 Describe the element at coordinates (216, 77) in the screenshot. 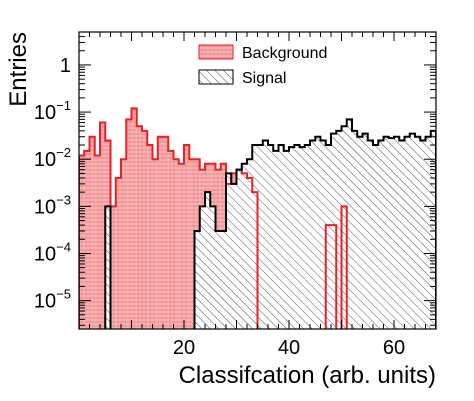

I see `legend-swatch-signal` at that location.